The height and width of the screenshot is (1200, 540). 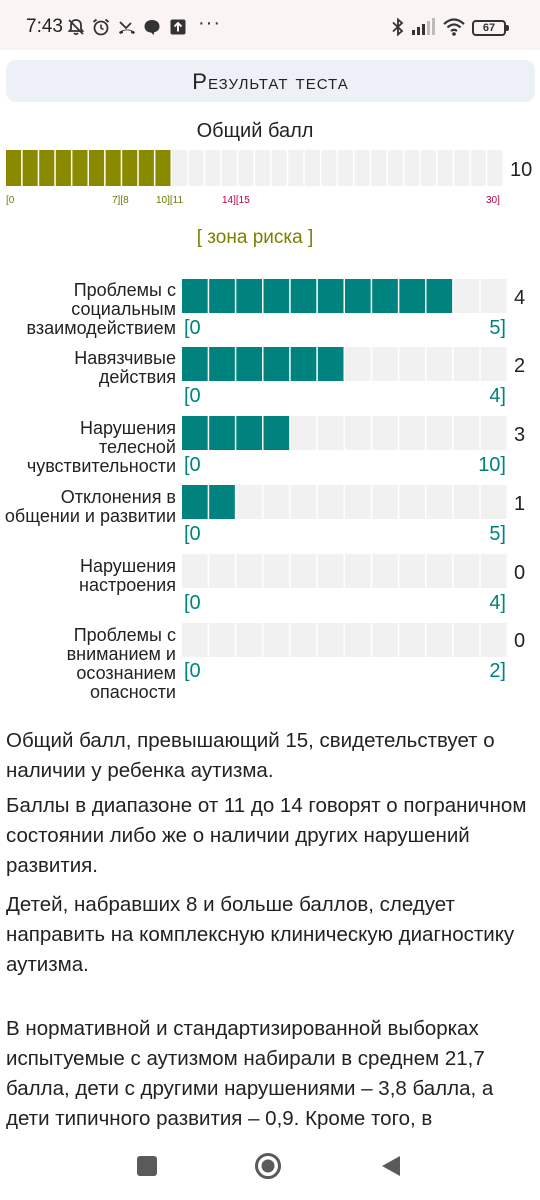 What do you see at coordinates (163, 168) in the screenshot?
I see `total-score-cell-10-filled` at bounding box center [163, 168].